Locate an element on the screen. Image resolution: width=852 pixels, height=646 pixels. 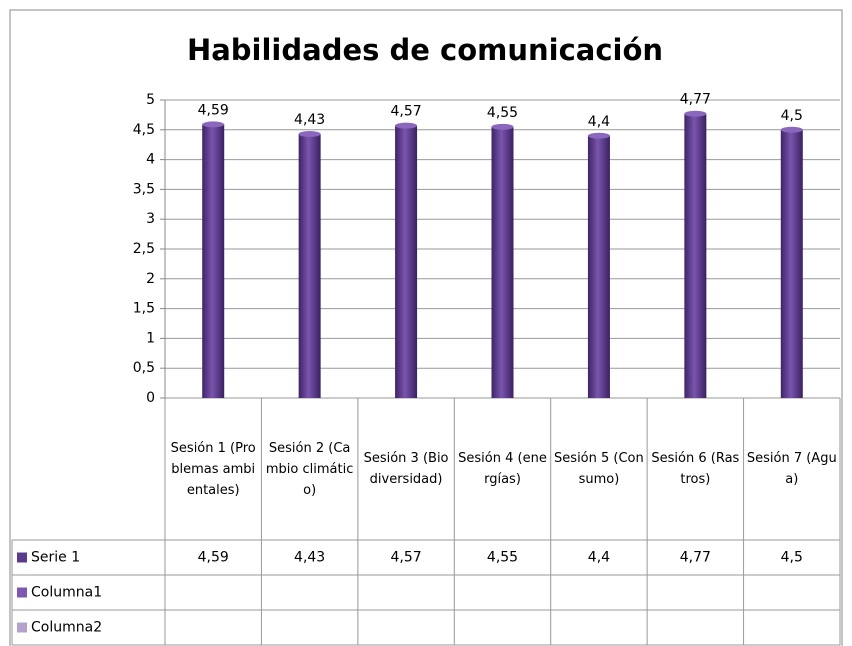
x-category-cell: Sesión 6 (Rastros) is located at coordinates (695, 469).